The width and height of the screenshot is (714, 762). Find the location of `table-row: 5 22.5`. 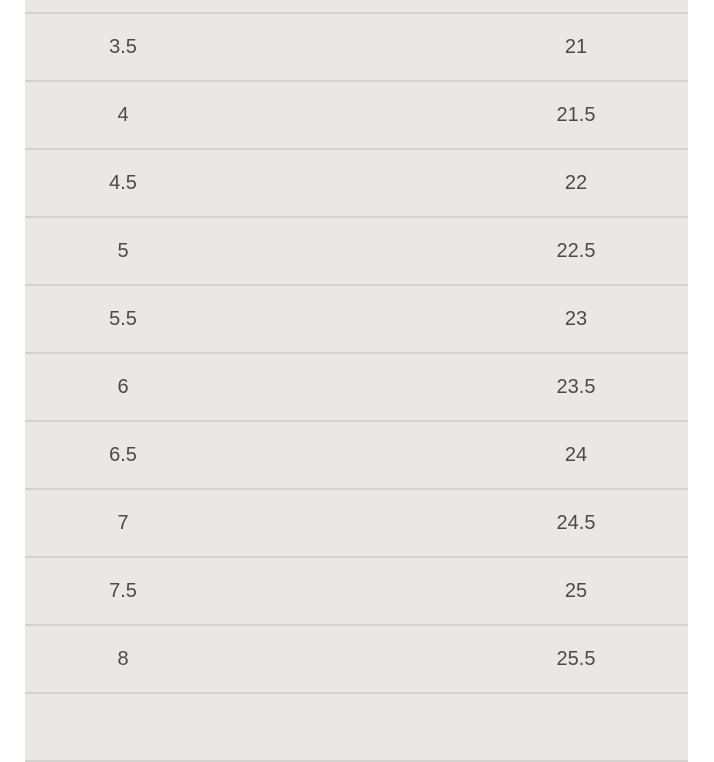

table-row: 5 22.5 is located at coordinates (356, 252).